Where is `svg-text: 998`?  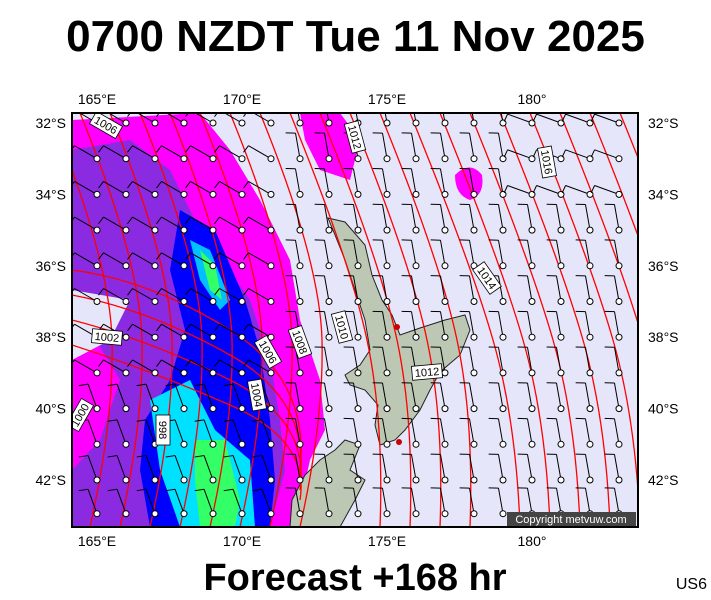 svg-text: 998 is located at coordinates (162, 430).